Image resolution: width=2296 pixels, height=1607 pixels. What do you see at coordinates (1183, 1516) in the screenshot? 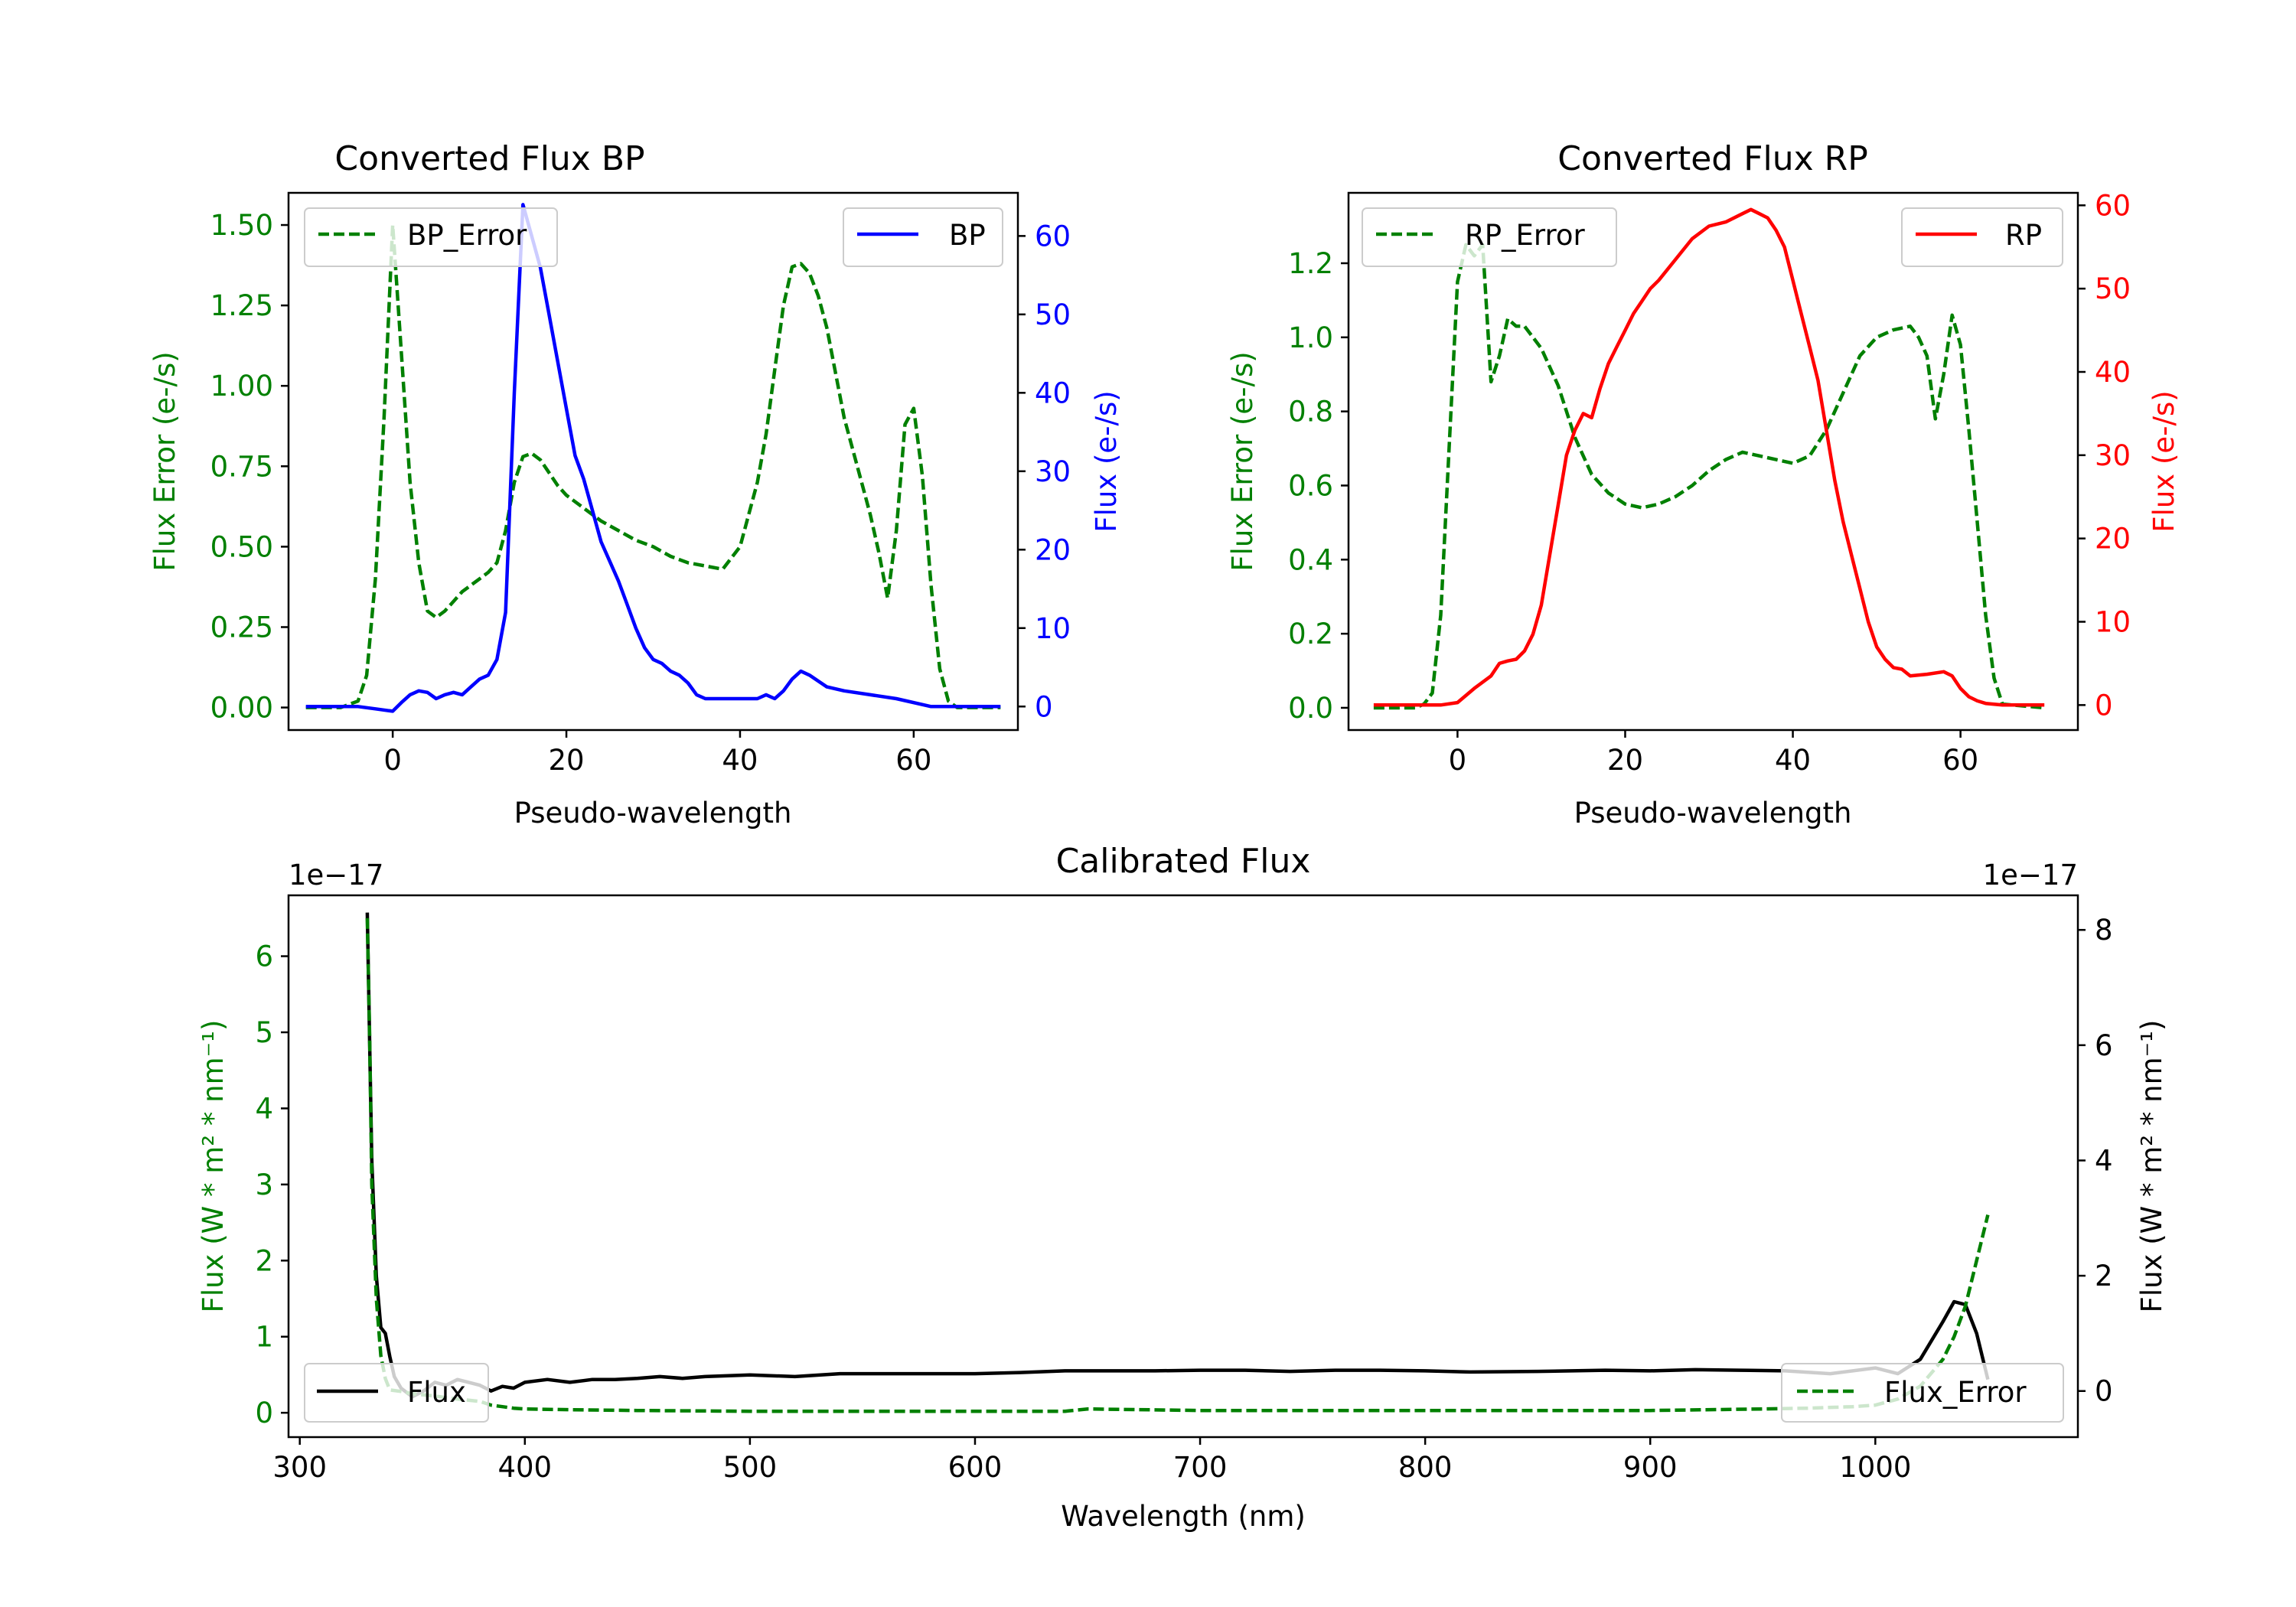
I see `calibrated-x-axis-label: Wavelength (nm)` at bounding box center [1183, 1516].